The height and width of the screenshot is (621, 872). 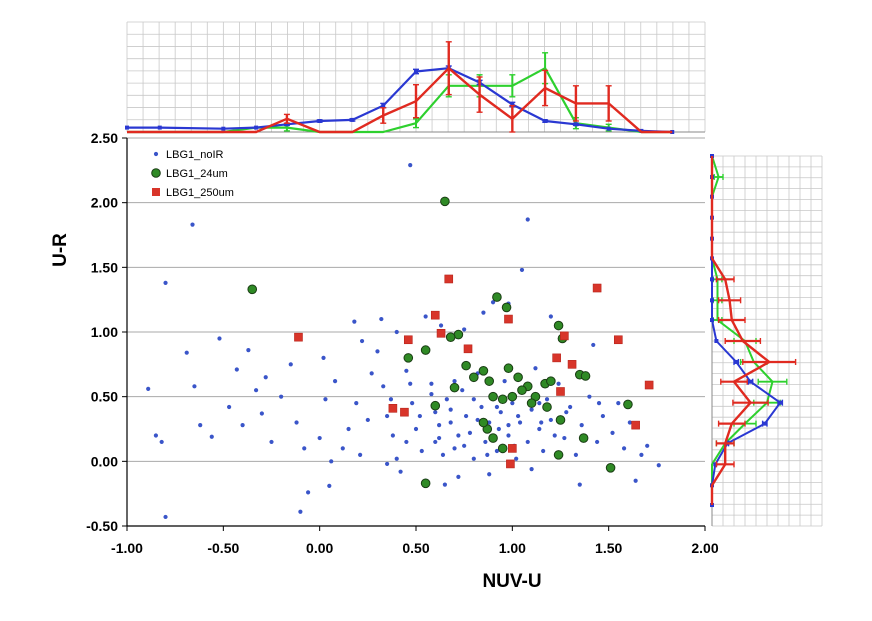 I want to click on x-tick-label: 0.00, so click(x=319, y=548).